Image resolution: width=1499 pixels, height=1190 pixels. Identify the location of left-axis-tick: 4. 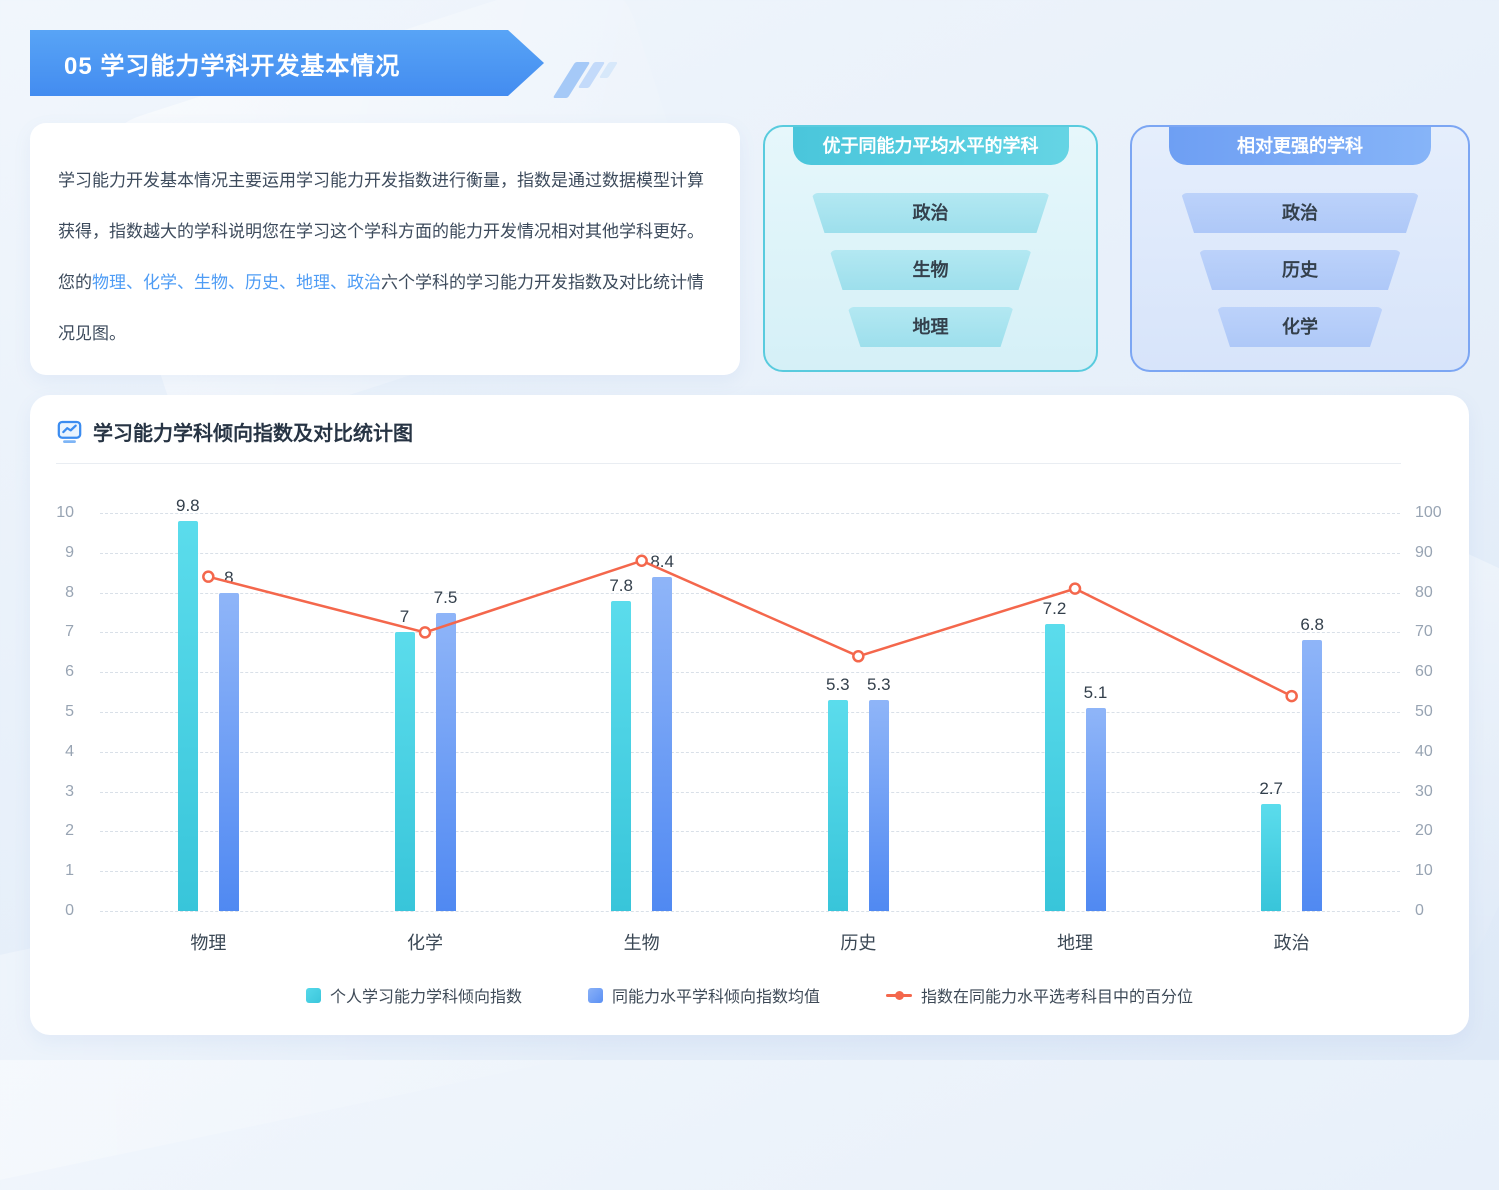
(69, 751).